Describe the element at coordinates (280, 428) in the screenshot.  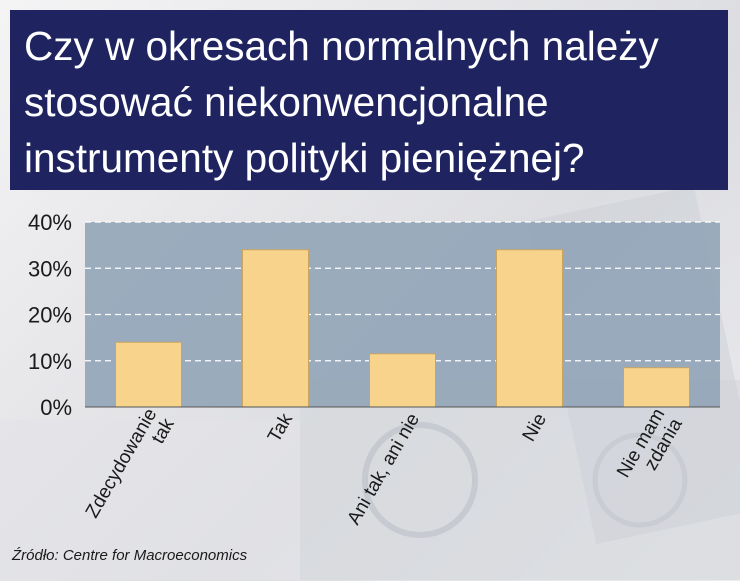
I see `x-tick-label: Tak` at that location.